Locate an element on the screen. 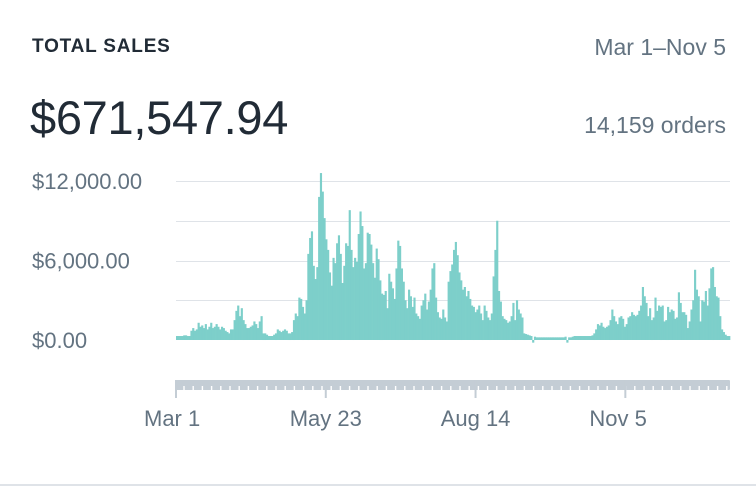 The height and width of the screenshot is (488, 756). date-range: Mar 1–Nov 5 is located at coordinates (660, 47).